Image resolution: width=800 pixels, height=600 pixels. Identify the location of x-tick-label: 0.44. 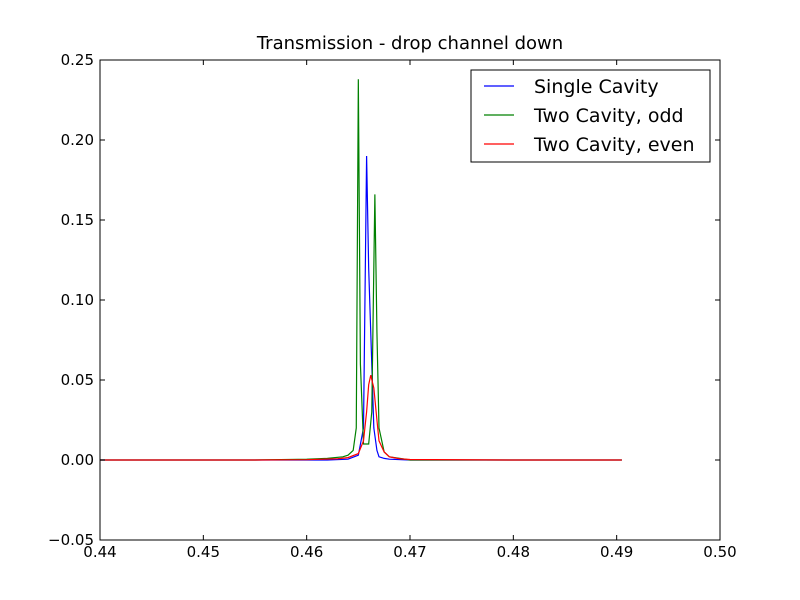
(99, 552).